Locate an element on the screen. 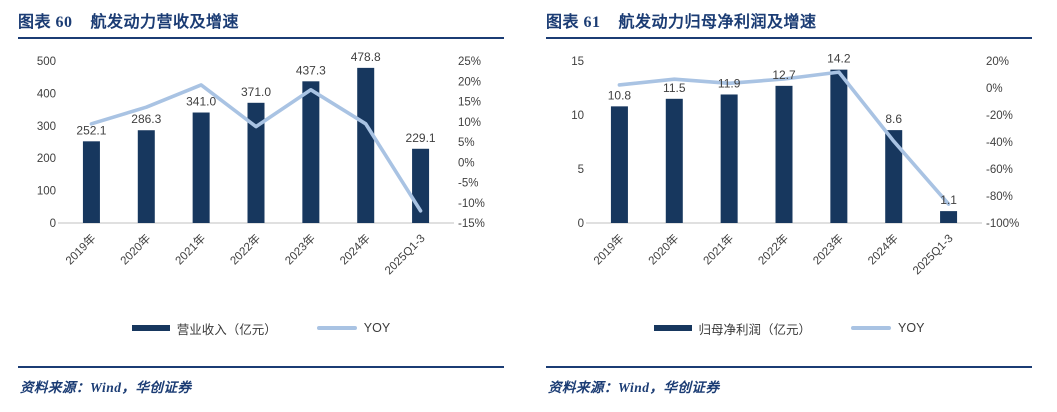 This screenshot has height=412, width=1057. svg-text: 11.9 is located at coordinates (729, 83).